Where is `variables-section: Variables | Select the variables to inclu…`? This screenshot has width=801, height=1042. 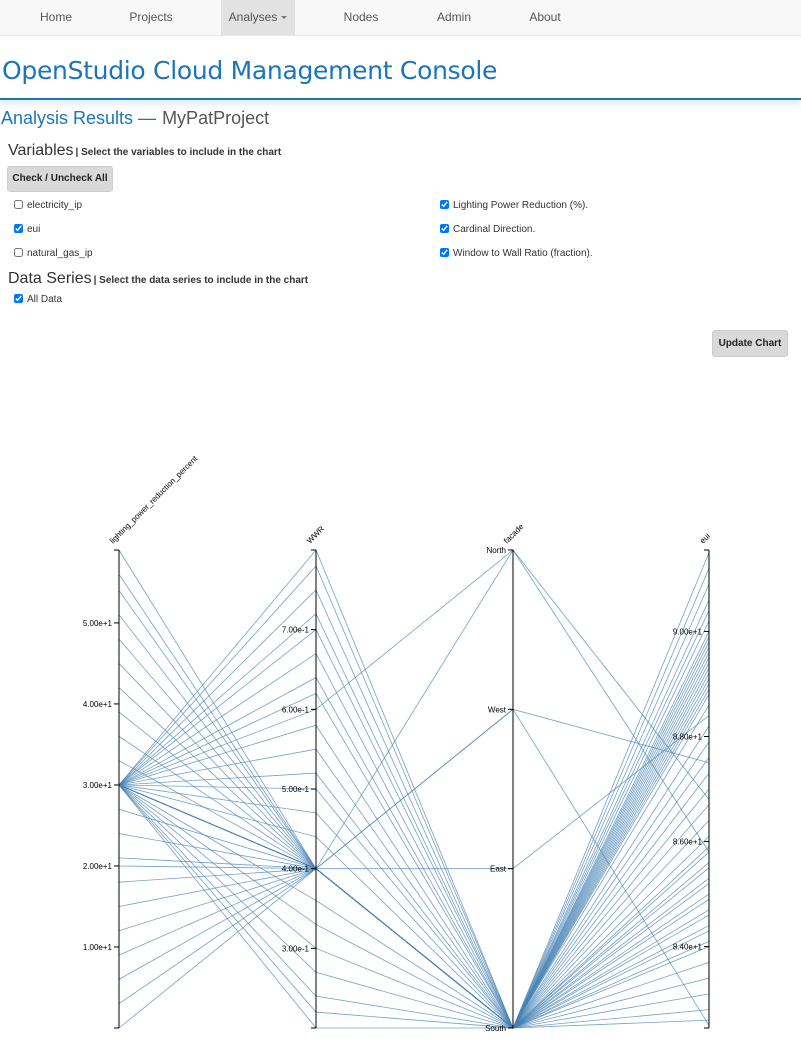 variables-section: Variables | Select the variables to inclu… is located at coordinates (144, 151).